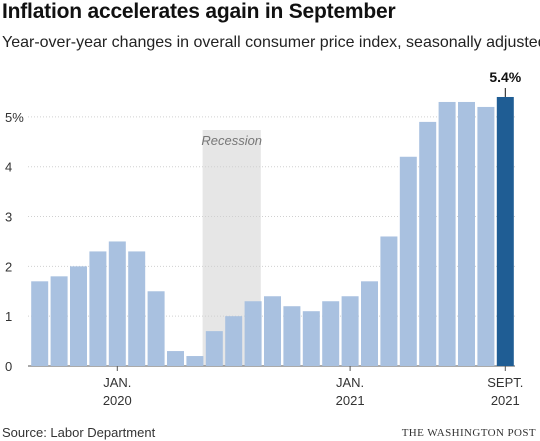  What do you see at coordinates (8, 217) in the screenshot?
I see `y-tick-label: 3` at bounding box center [8, 217].